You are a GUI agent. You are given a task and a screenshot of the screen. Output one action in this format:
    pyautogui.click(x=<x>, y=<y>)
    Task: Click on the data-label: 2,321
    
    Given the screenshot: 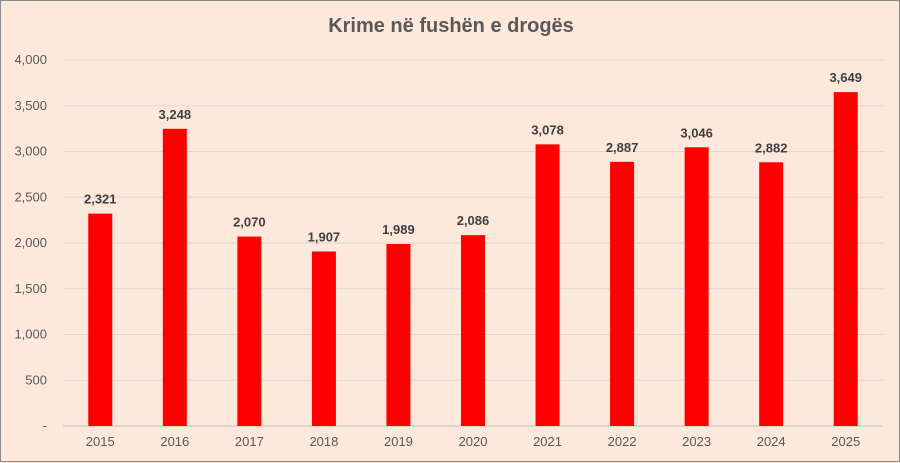 What is the action you would take?
    pyautogui.click(x=100, y=199)
    